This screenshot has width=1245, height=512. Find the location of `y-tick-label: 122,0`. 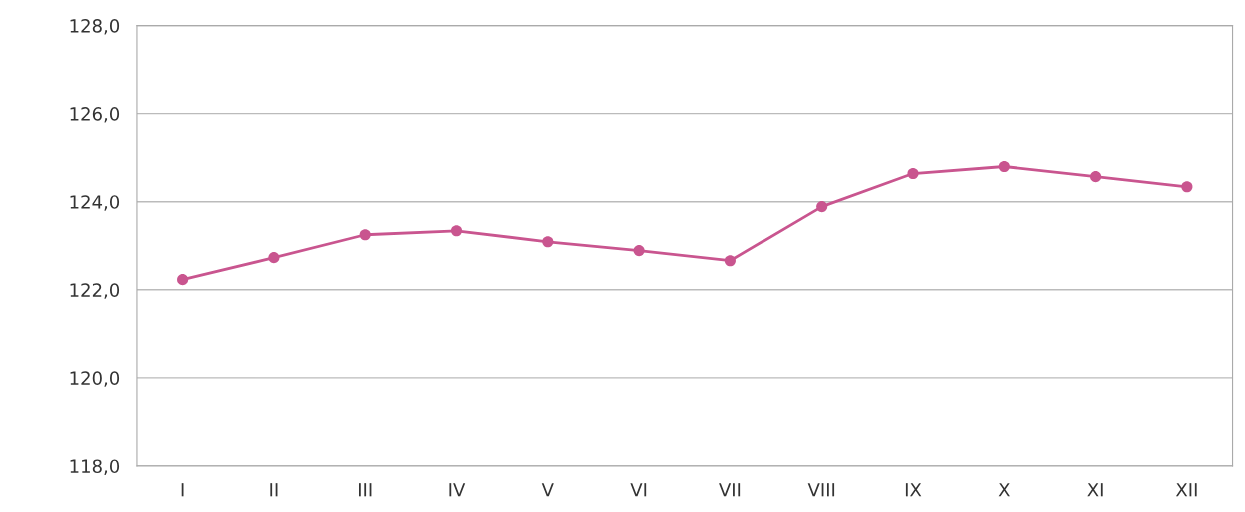

y-tick-label: 122,0 is located at coordinates (95, 291).